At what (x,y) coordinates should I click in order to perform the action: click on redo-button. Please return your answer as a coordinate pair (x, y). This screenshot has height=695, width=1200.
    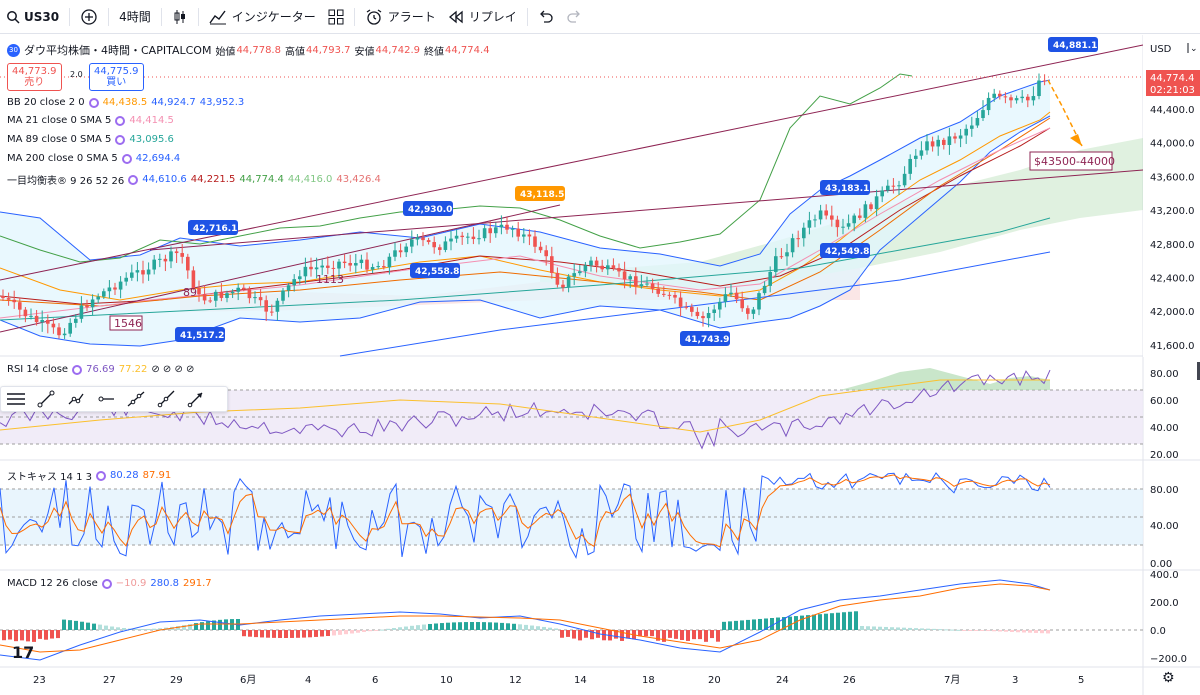
    Looking at the image, I should click on (574, 17).